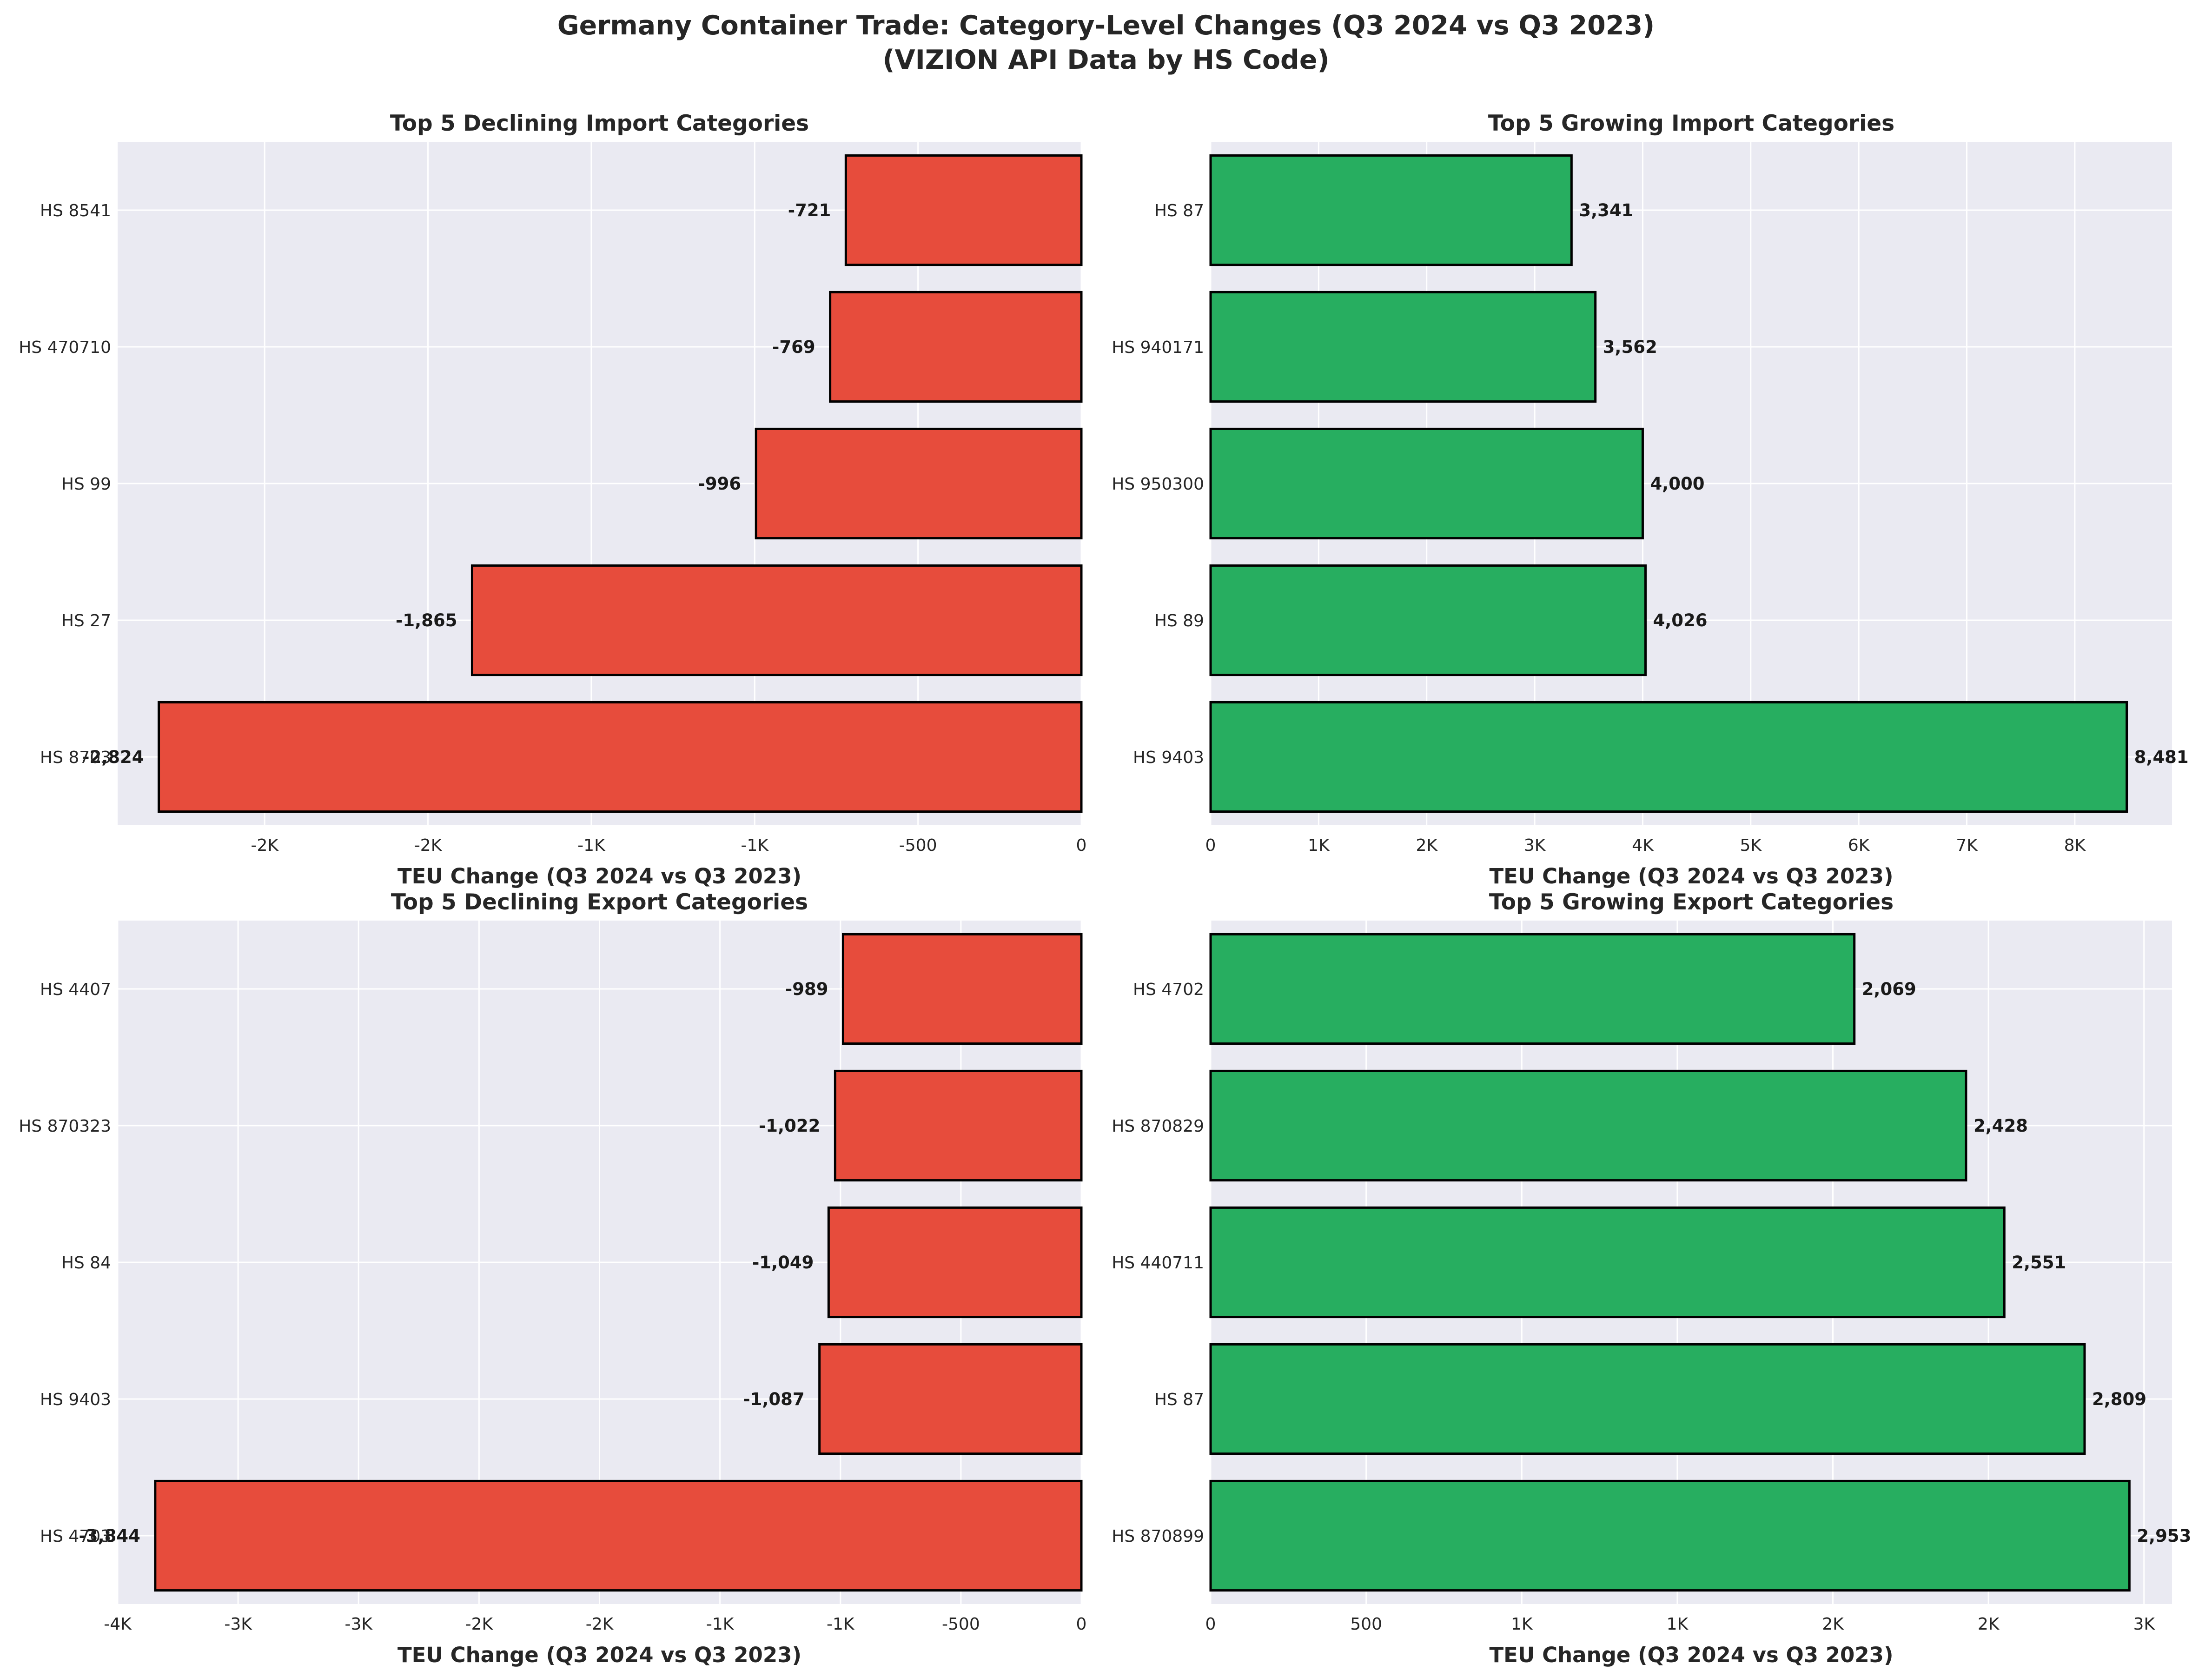 The image size is (2212, 1671). I want to click on category-label: HS 4407, so click(75, 989).